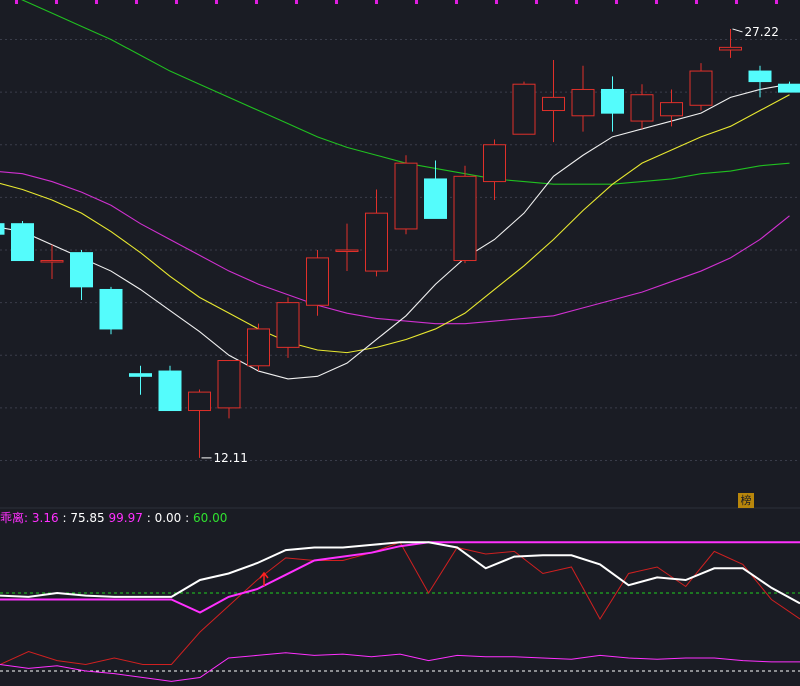 The height and width of the screenshot is (686, 800). Describe the element at coordinates (12, 518) in the screenshot. I see `indicator-name: 乖离` at that location.